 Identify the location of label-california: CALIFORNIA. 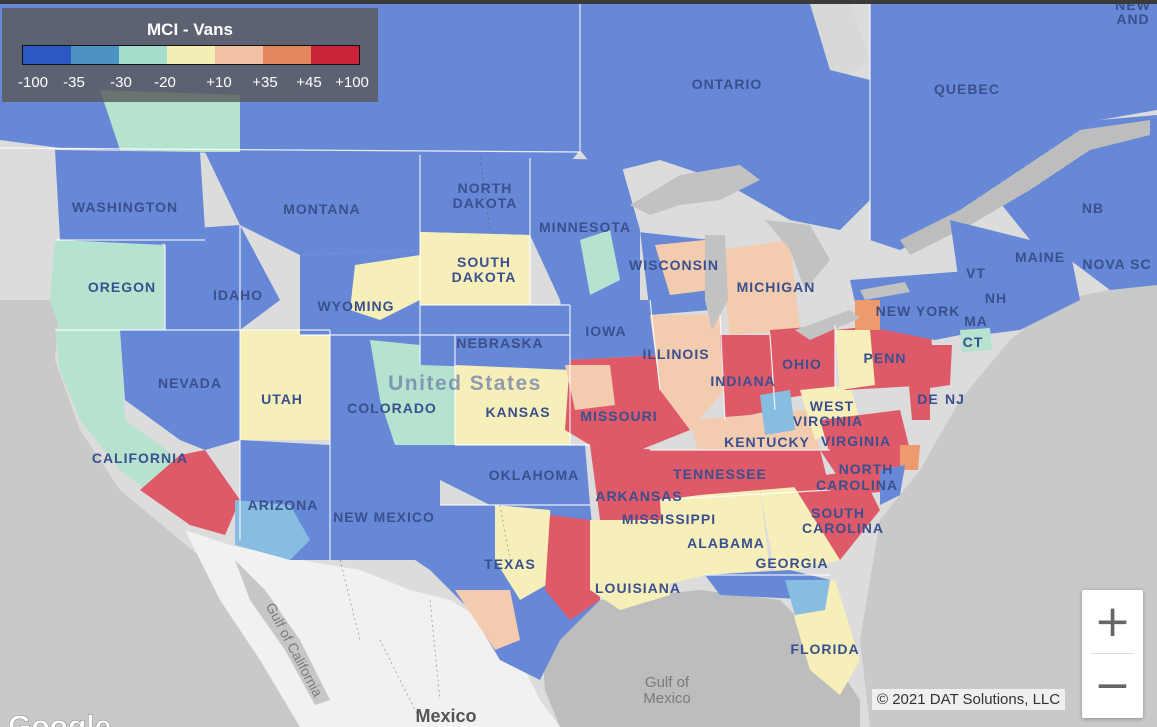
(140, 458).